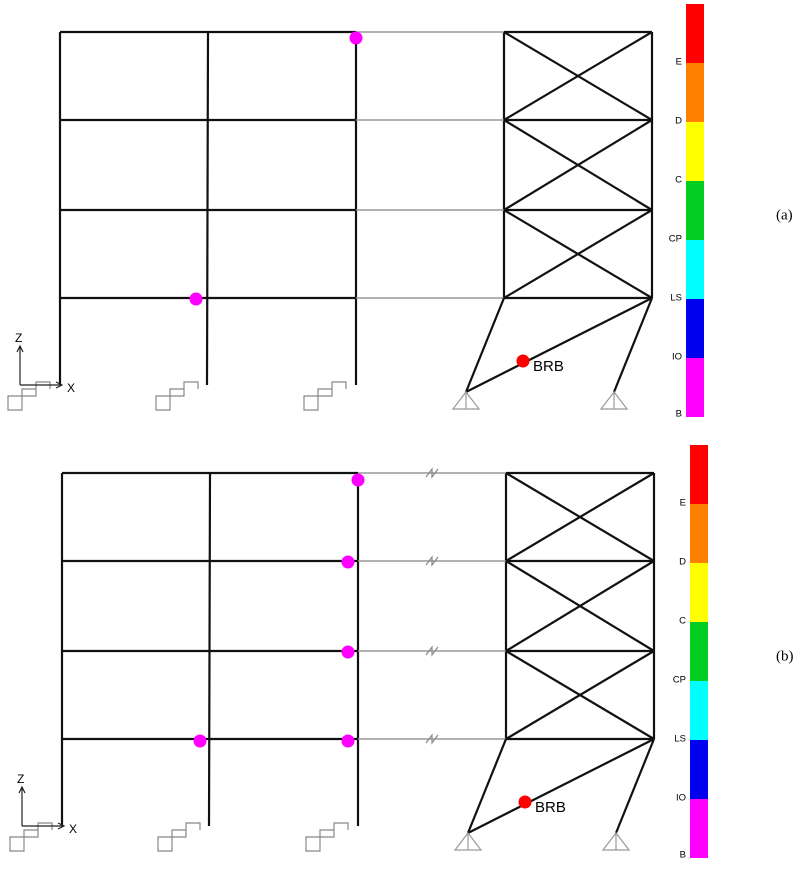 Image resolution: width=800 pixels, height=871 pixels. Describe the element at coordinates (785, 656) in the screenshot. I see `panel-label: (b)` at that location.